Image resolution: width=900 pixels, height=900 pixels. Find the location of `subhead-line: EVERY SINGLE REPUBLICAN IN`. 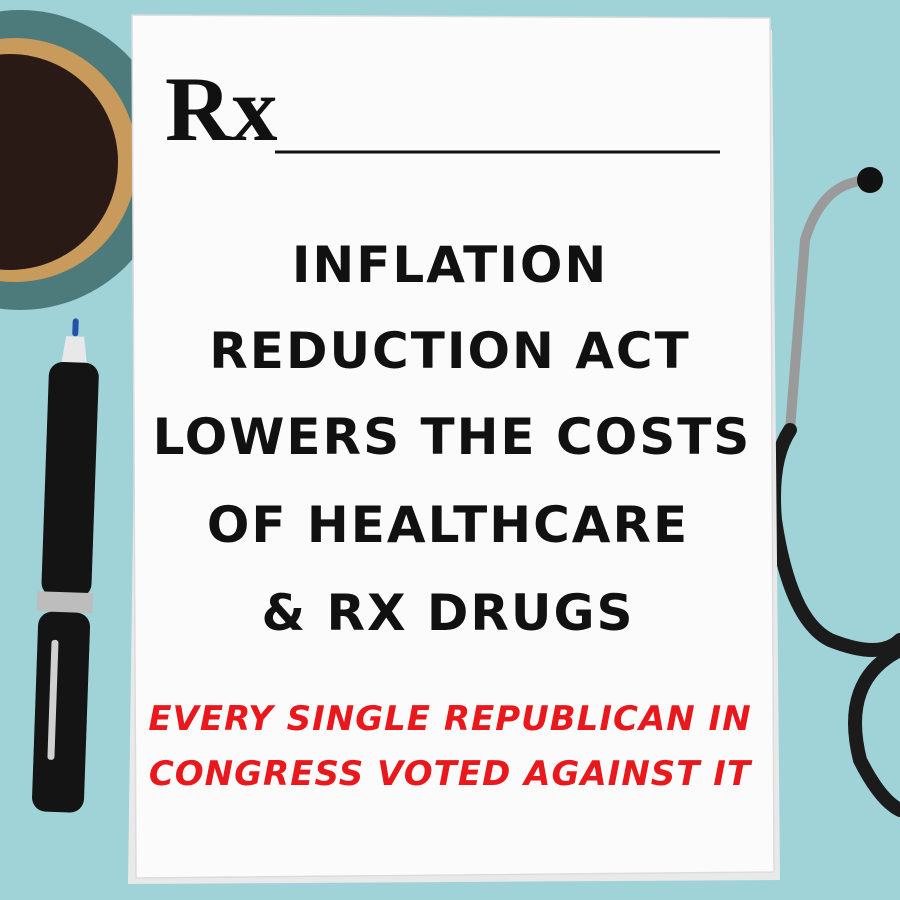

subhead-line: EVERY SINGLE REPUBLICAN IN is located at coordinates (449, 719).